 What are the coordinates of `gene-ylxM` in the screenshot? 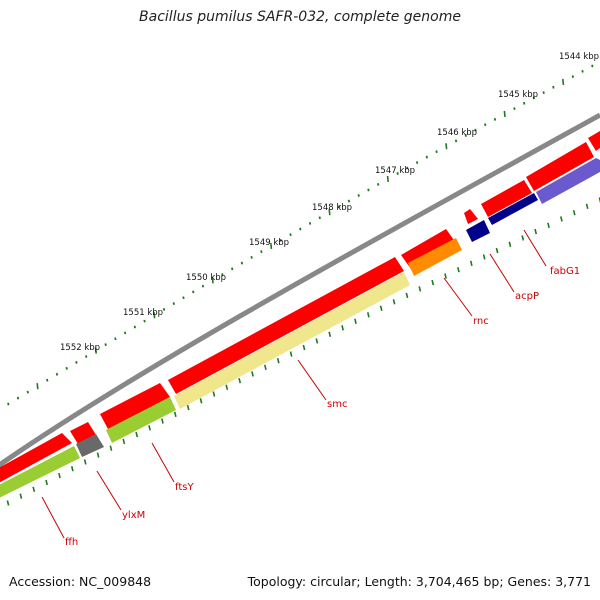 It's located at (90, 445).